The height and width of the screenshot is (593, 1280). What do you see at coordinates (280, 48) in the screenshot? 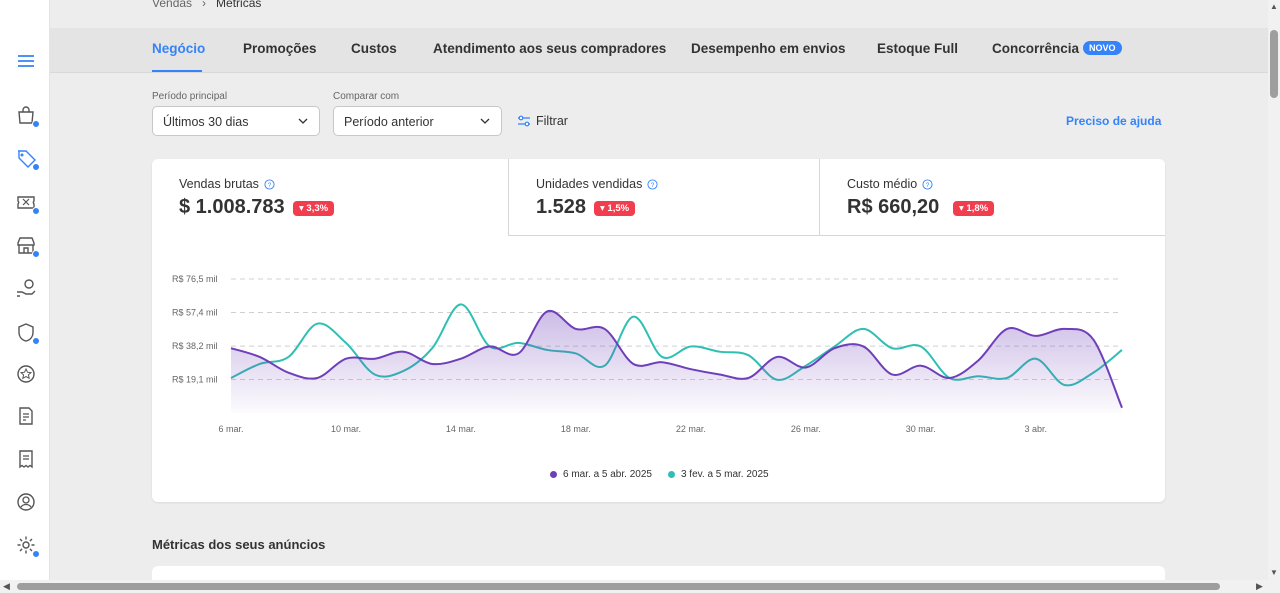
I see `tab-promocoes: Promoções` at bounding box center [280, 48].